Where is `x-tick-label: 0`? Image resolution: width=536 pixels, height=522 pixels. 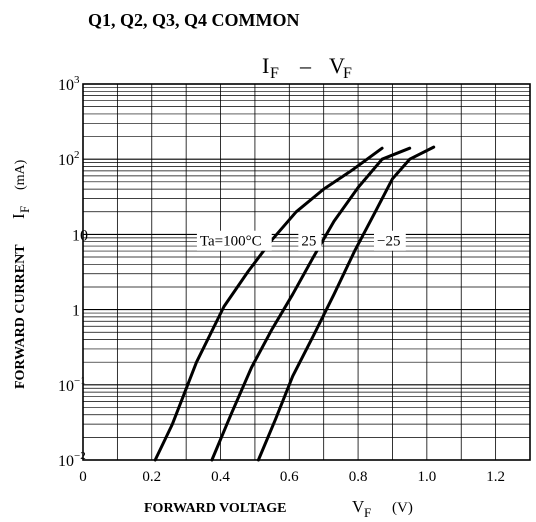 x-tick-label: 0 is located at coordinates (83, 477).